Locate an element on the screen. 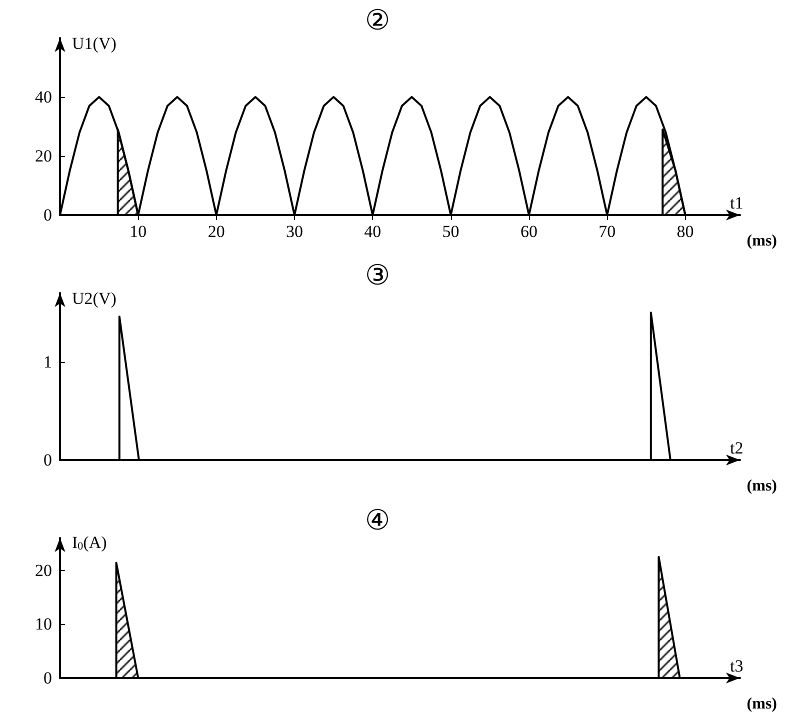 The width and height of the screenshot is (785, 718). x-tick-label: 60 is located at coordinates (529, 231).